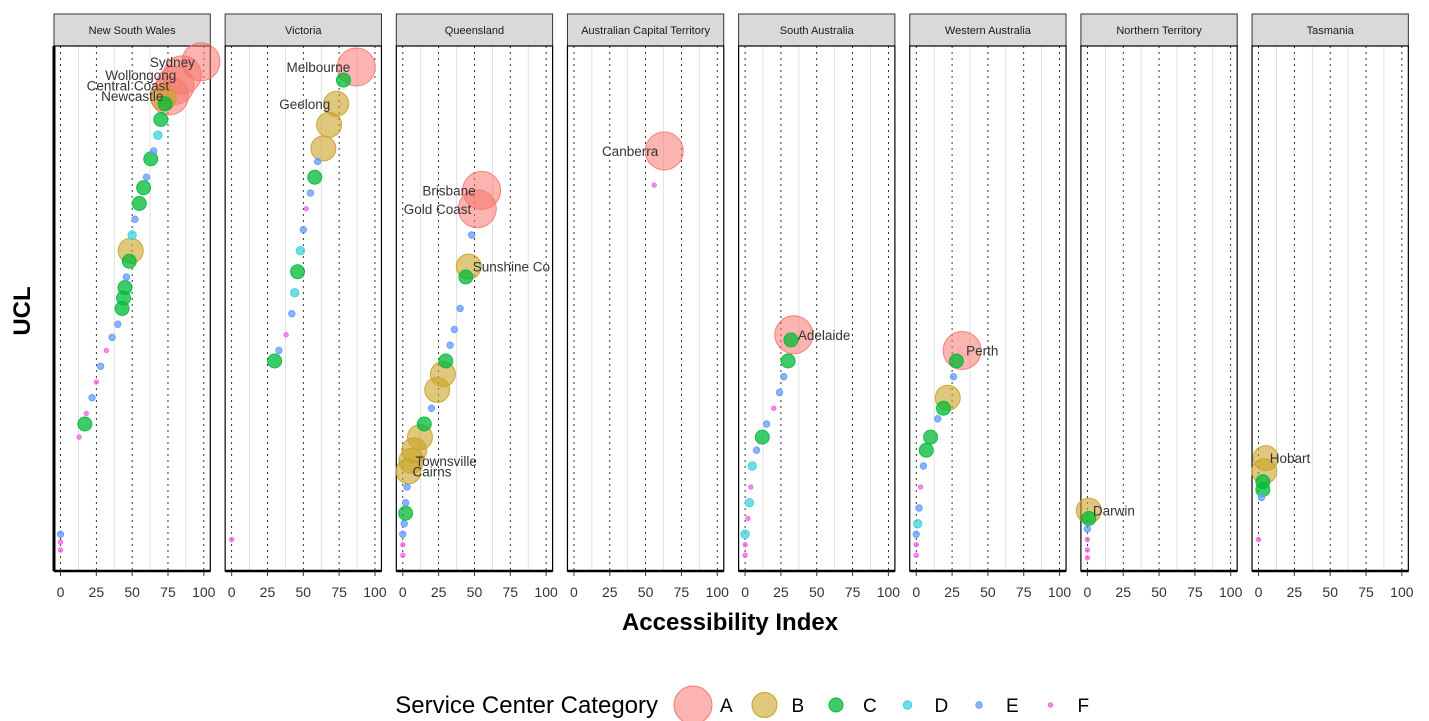  What do you see at coordinates (907, 705) in the screenshot?
I see `legend-key-D` at bounding box center [907, 705].